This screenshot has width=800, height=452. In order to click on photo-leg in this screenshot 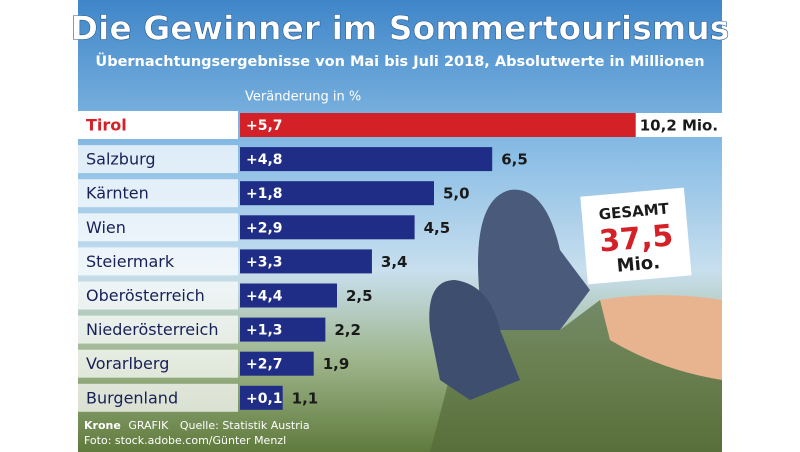, I will do `click(661, 337)`.